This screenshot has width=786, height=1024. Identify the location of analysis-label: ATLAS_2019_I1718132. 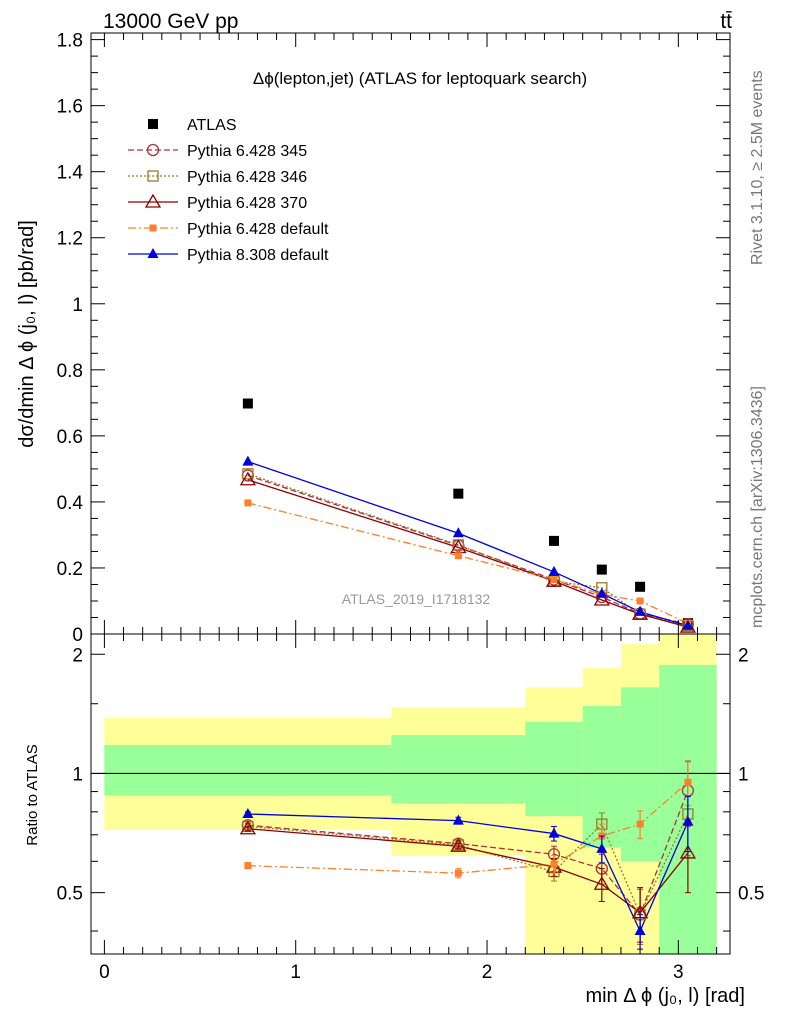
(416, 599).